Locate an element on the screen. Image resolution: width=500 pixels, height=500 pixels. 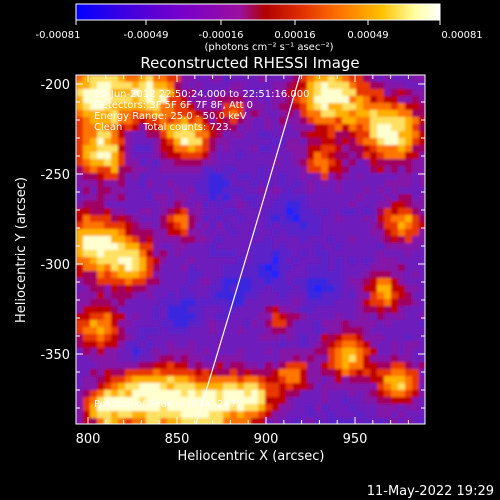
plot-title: Reconstructed RHESSI Image is located at coordinates (249, 63).